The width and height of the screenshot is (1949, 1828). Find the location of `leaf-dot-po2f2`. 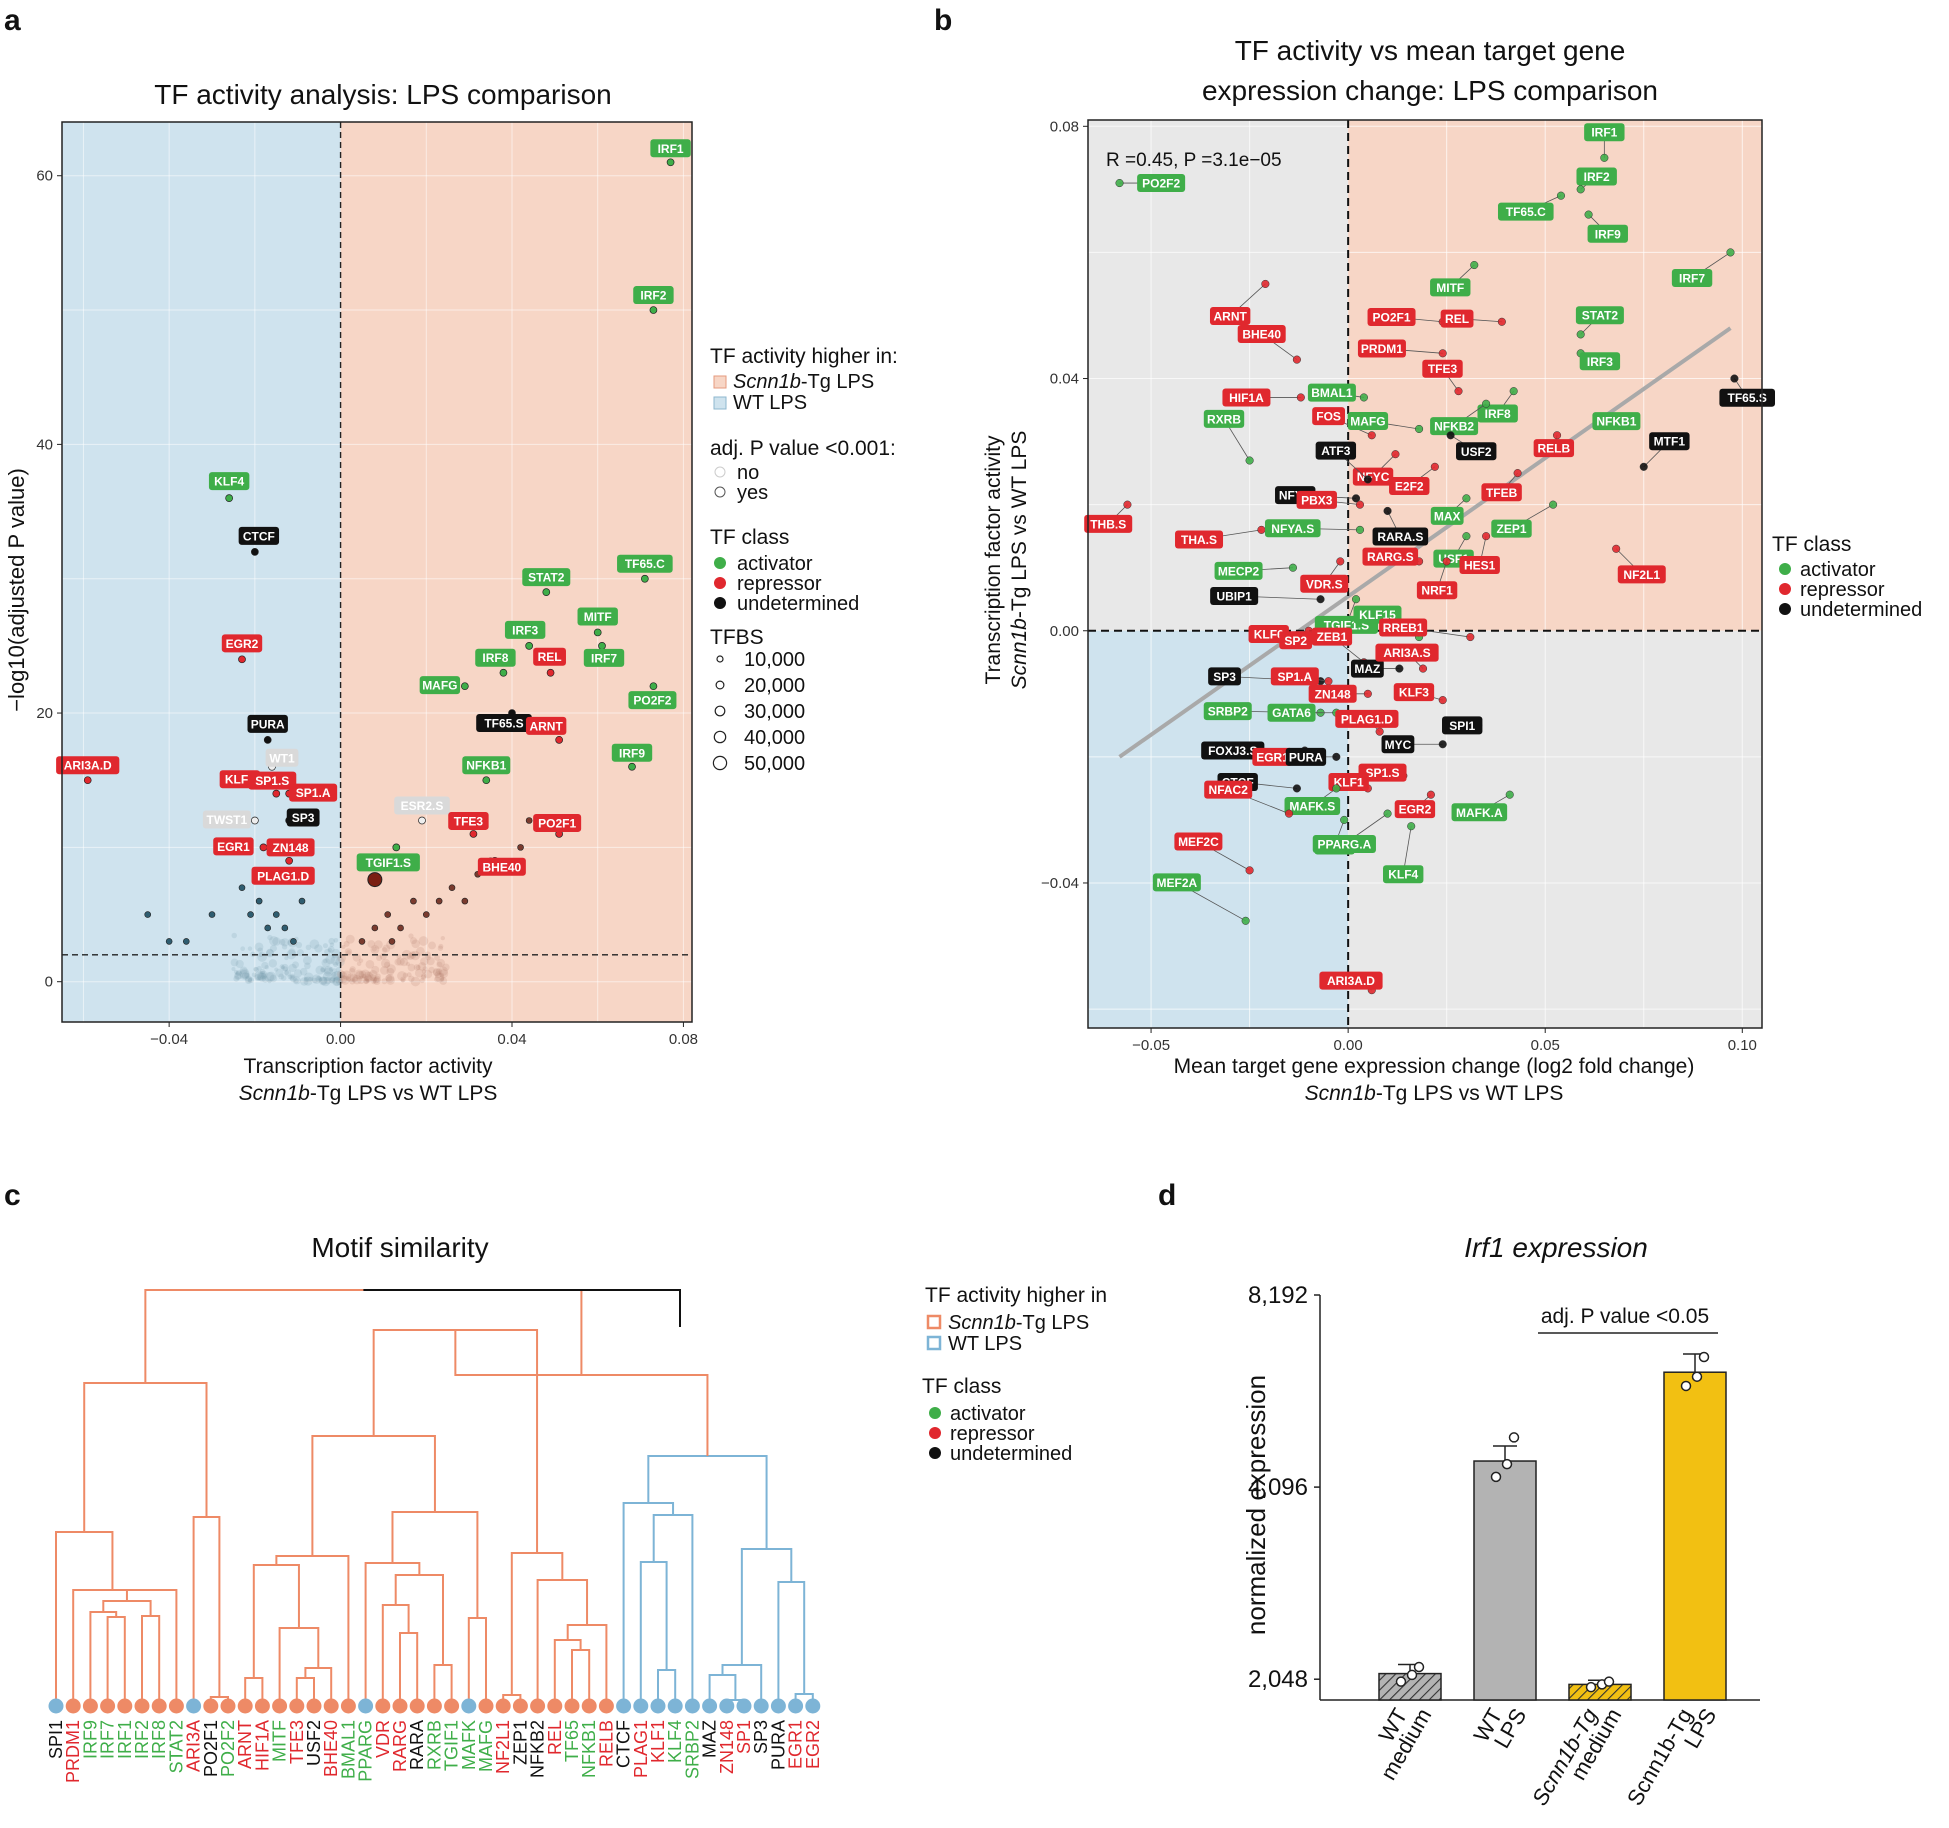

leaf-dot-po2f2 is located at coordinates (228, 1706).